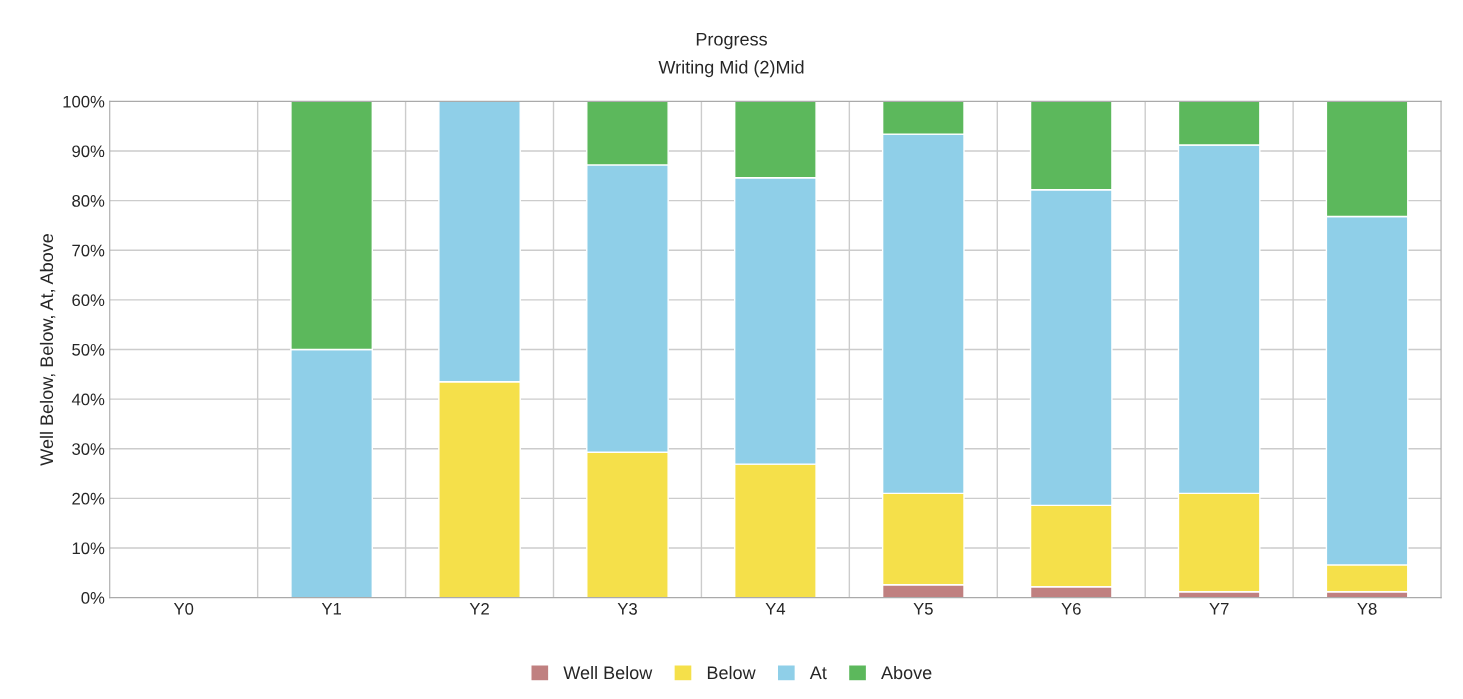 This screenshot has height=699, width=1463. What do you see at coordinates (627, 608) in the screenshot?
I see `x-tick-label: Y3` at bounding box center [627, 608].